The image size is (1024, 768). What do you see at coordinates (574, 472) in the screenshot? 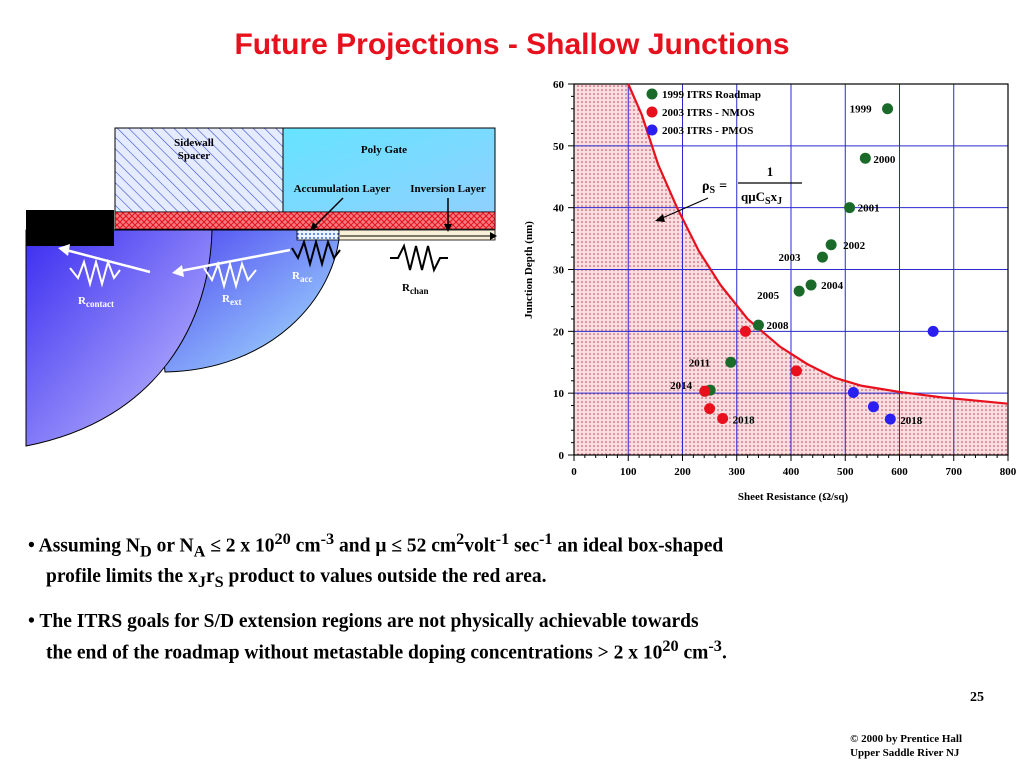
I see `x-tick-label: 0` at bounding box center [574, 472].